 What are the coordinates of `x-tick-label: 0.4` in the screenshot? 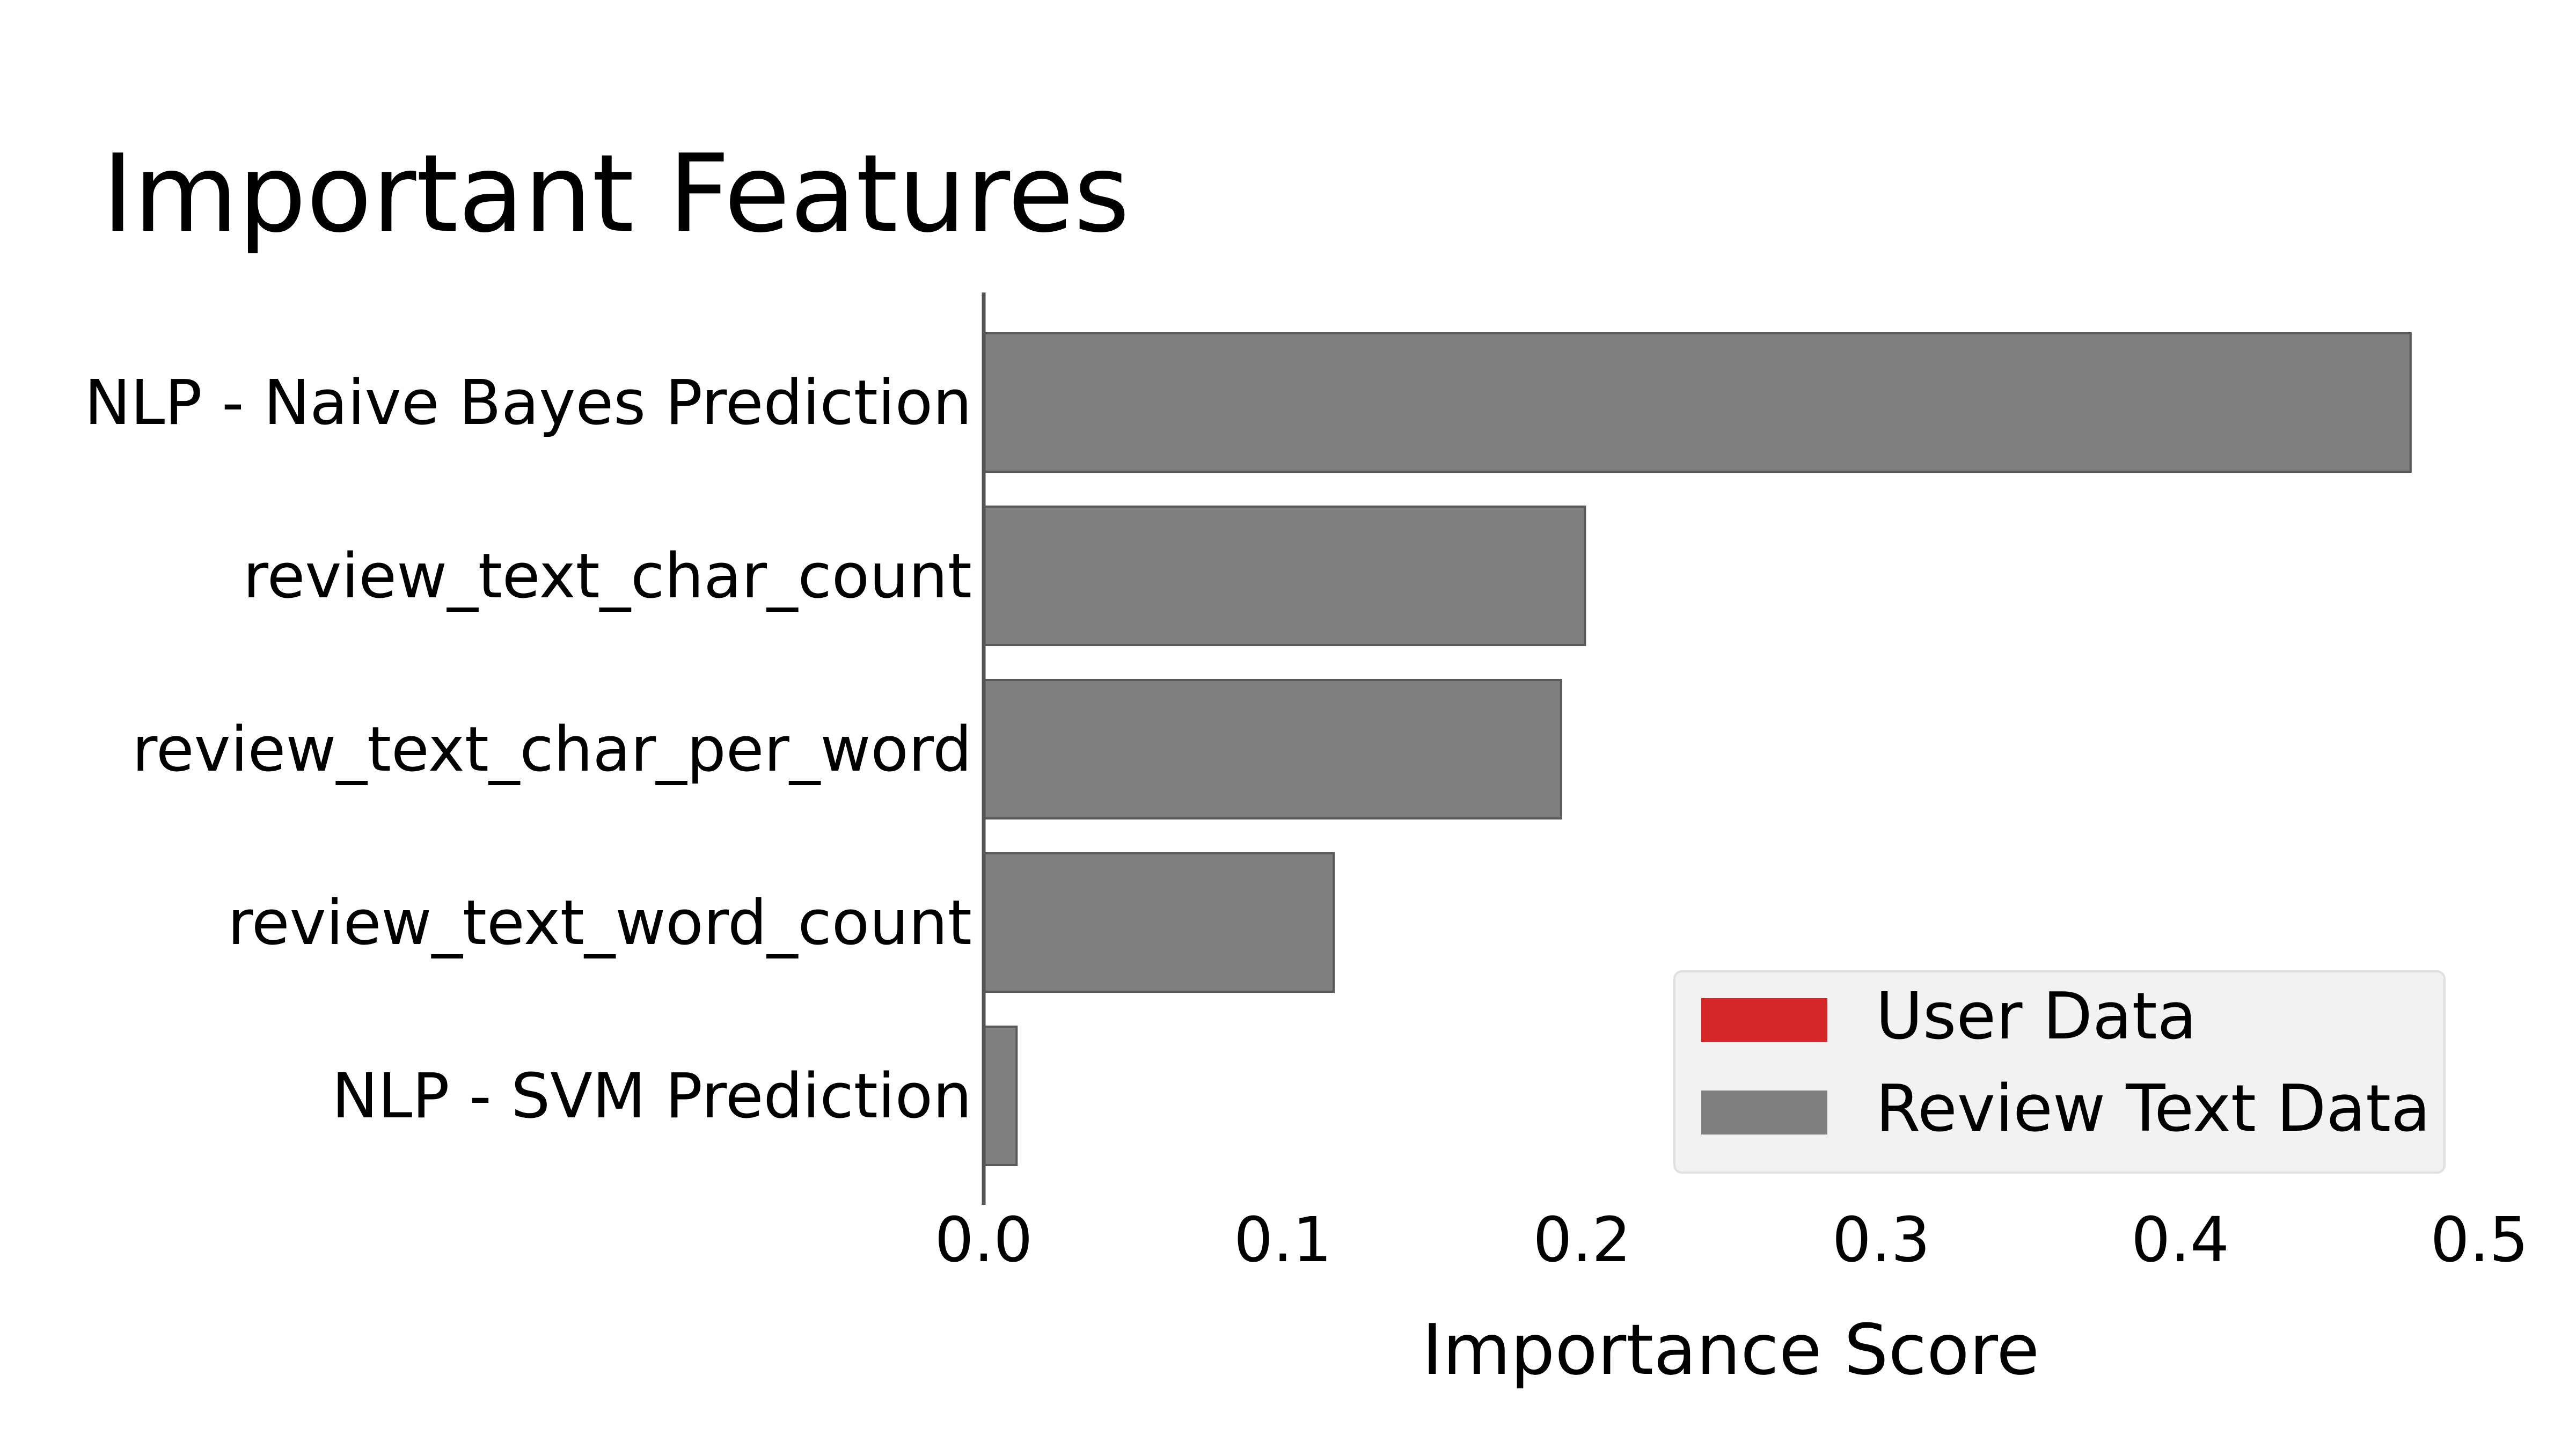 It's located at (2180, 1240).